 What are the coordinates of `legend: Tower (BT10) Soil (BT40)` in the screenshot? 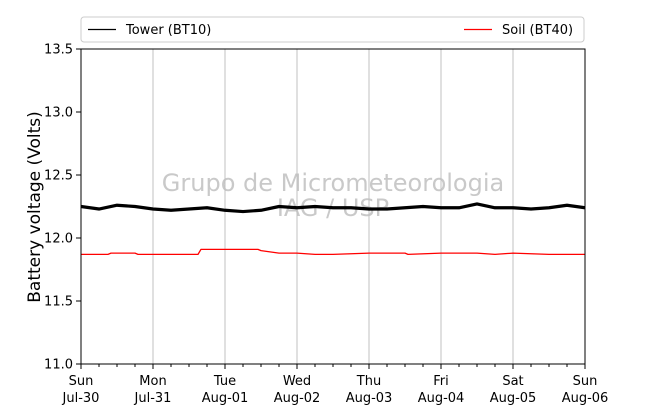 It's located at (332, 29).